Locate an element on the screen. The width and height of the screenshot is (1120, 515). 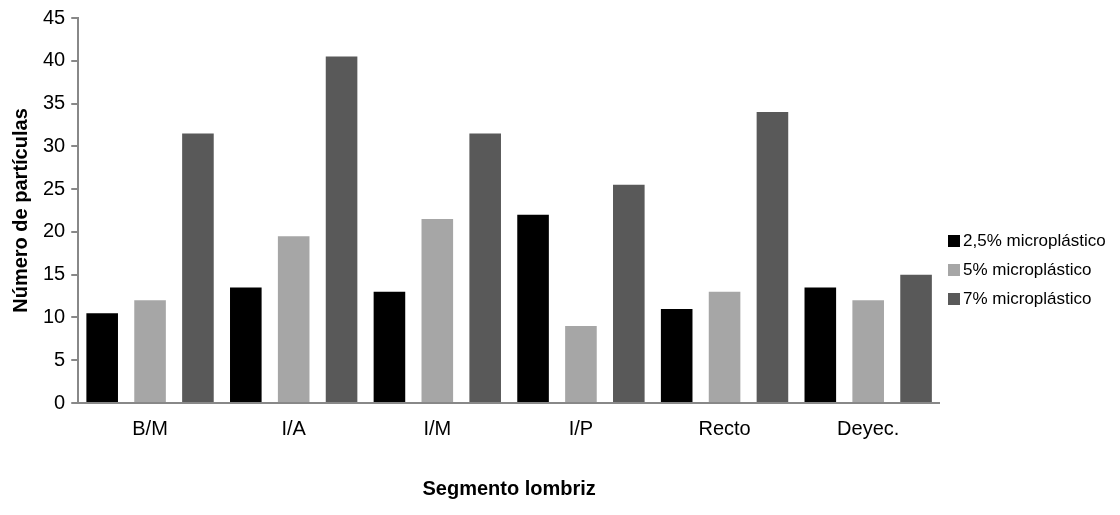
legend-label: 5% microplástico is located at coordinates (1027, 269).